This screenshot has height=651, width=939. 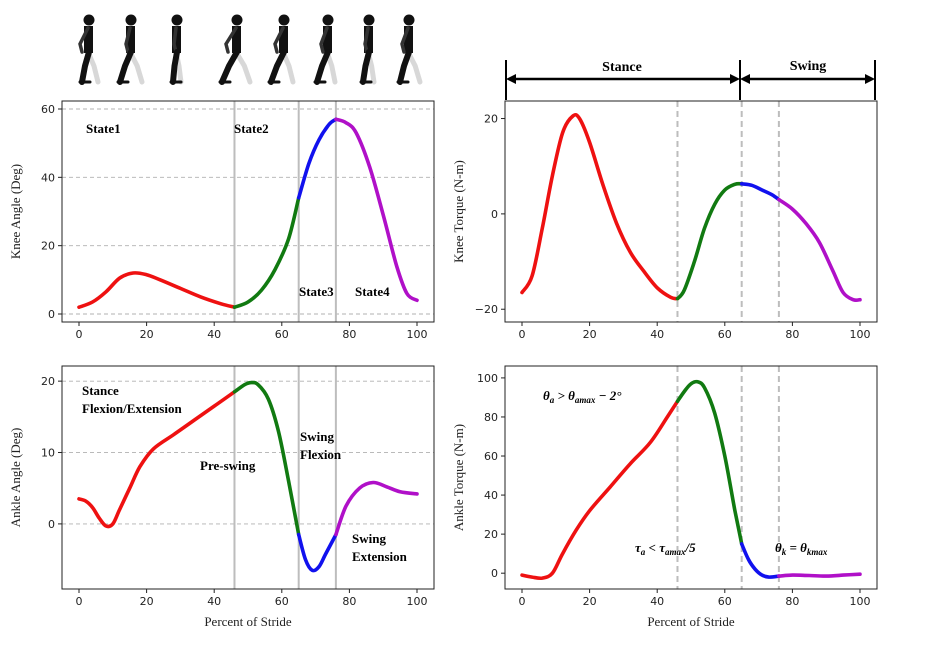 What do you see at coordinates (369, 538) in the screenshot?
I see `swing-extension-label-1: Swing` at bounding box center [369, 538].